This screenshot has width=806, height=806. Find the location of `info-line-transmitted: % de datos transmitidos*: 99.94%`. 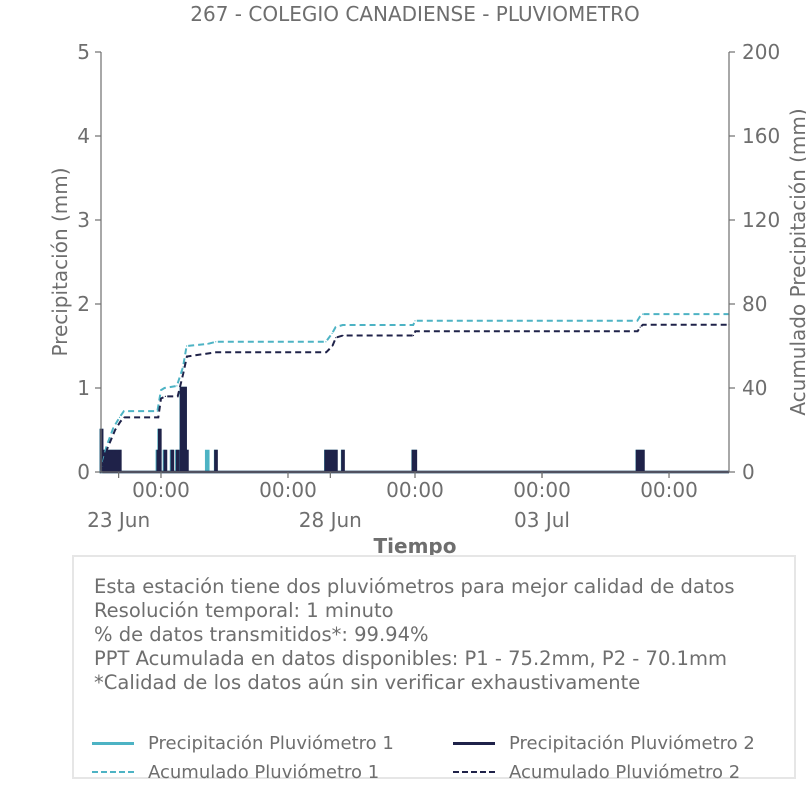

info-line-transmitted: % de datos transmitidos*: 99.94% is located at coordinates (261, 634).